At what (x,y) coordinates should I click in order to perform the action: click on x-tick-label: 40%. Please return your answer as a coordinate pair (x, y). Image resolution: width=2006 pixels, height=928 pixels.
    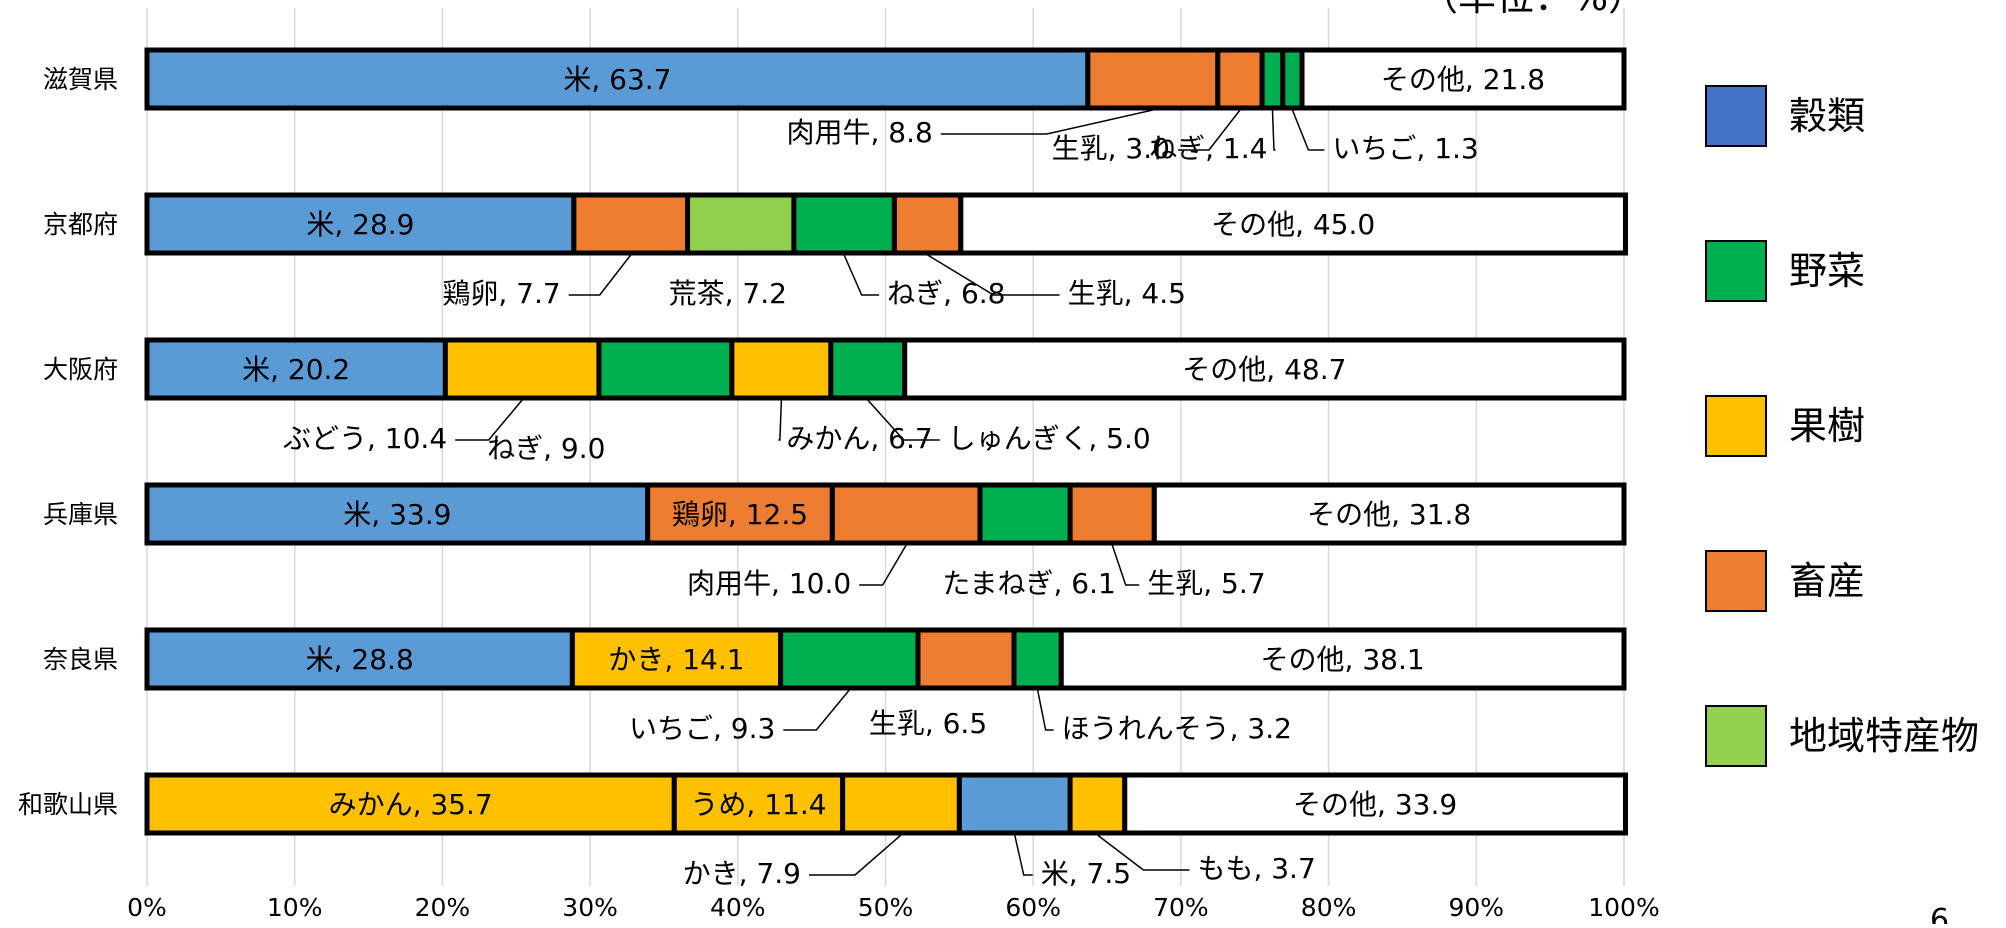
    Looking at the image, I should click on (738, 907).